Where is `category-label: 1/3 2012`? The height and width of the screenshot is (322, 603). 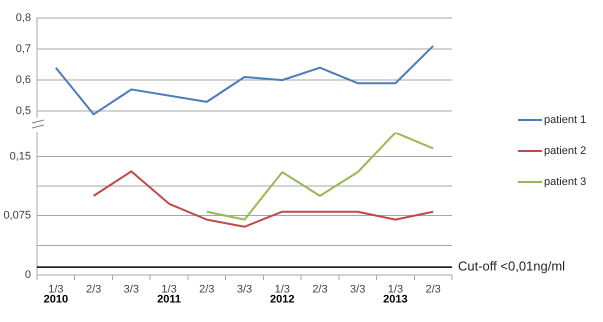
category-label: 1/3 2012 is located at coordinates (282, 295).